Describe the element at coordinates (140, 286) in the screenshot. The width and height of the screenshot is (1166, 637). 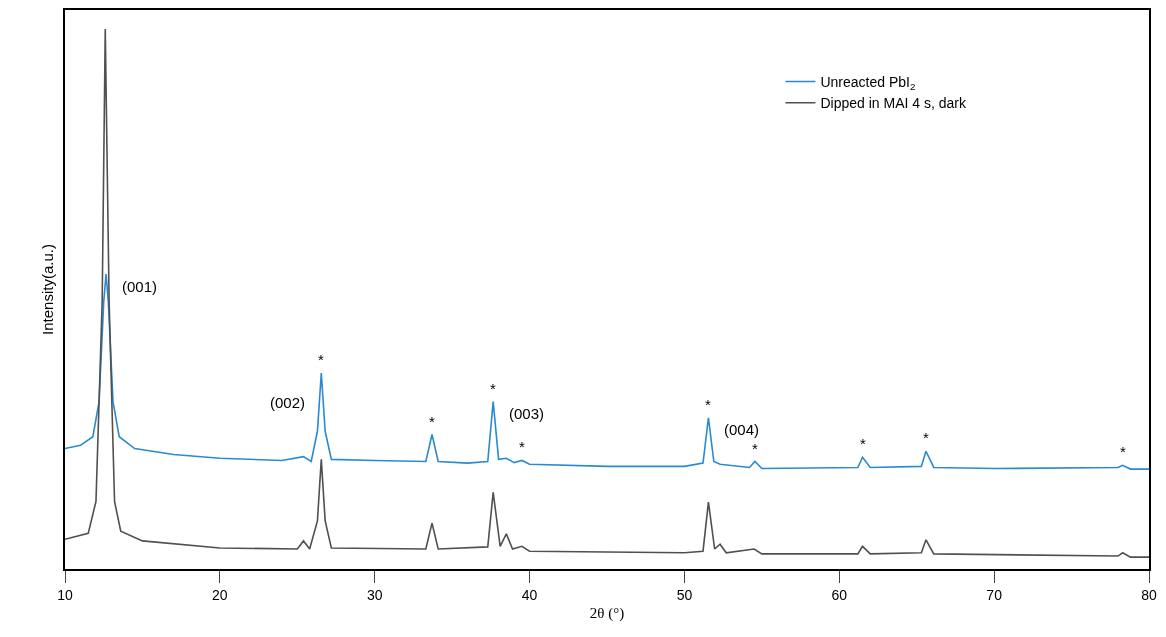
I see `annotation: (001)` at that location.